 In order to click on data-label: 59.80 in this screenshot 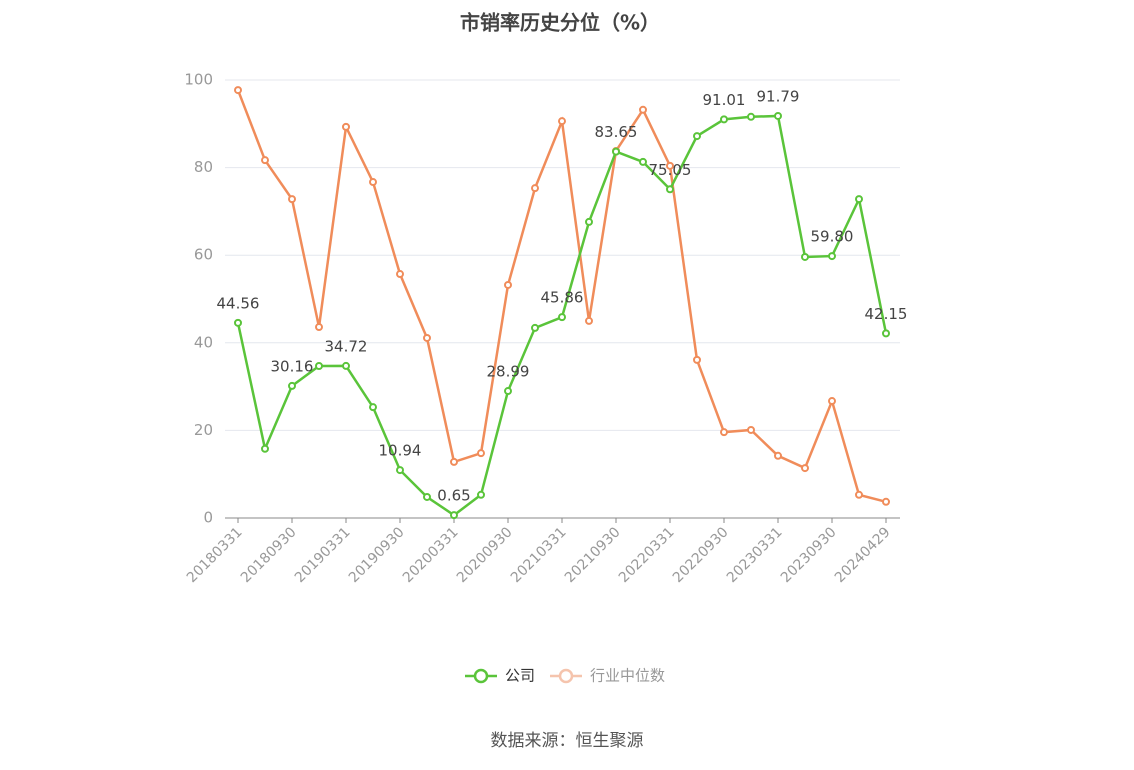, I will do `click(832, 237)`.